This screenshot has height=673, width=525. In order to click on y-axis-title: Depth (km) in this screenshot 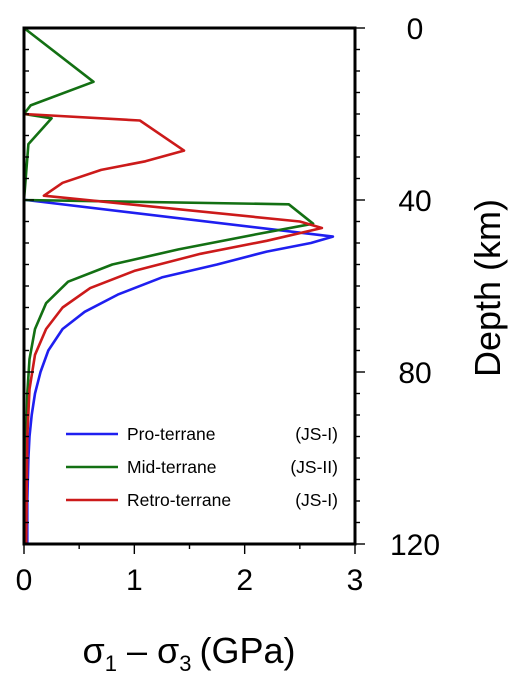, I will do `click(487, 288)`.